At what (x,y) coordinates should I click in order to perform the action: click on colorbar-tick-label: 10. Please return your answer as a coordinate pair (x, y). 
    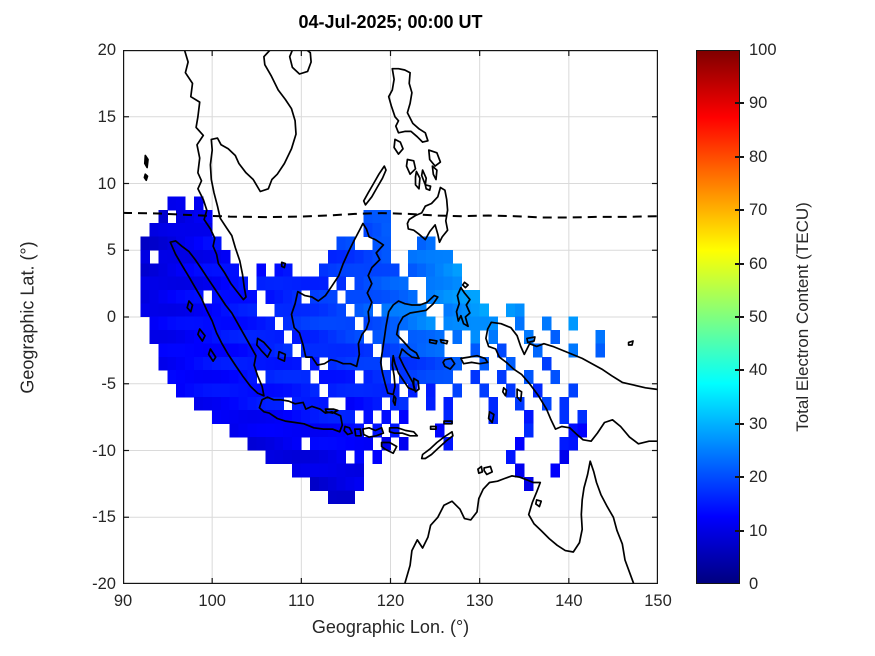
    Looking at the image, I should click on (758, 530).